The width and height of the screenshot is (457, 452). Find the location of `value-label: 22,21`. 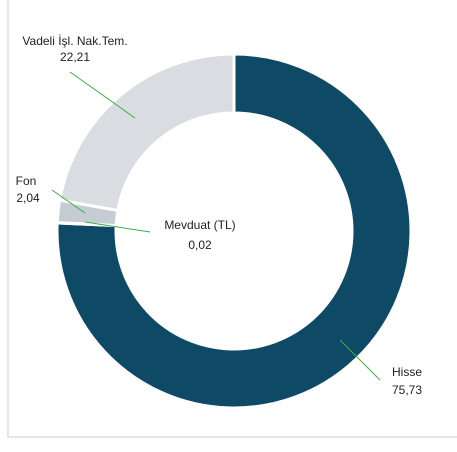

value-label: 22,21 is located at coordinates (75, 57).